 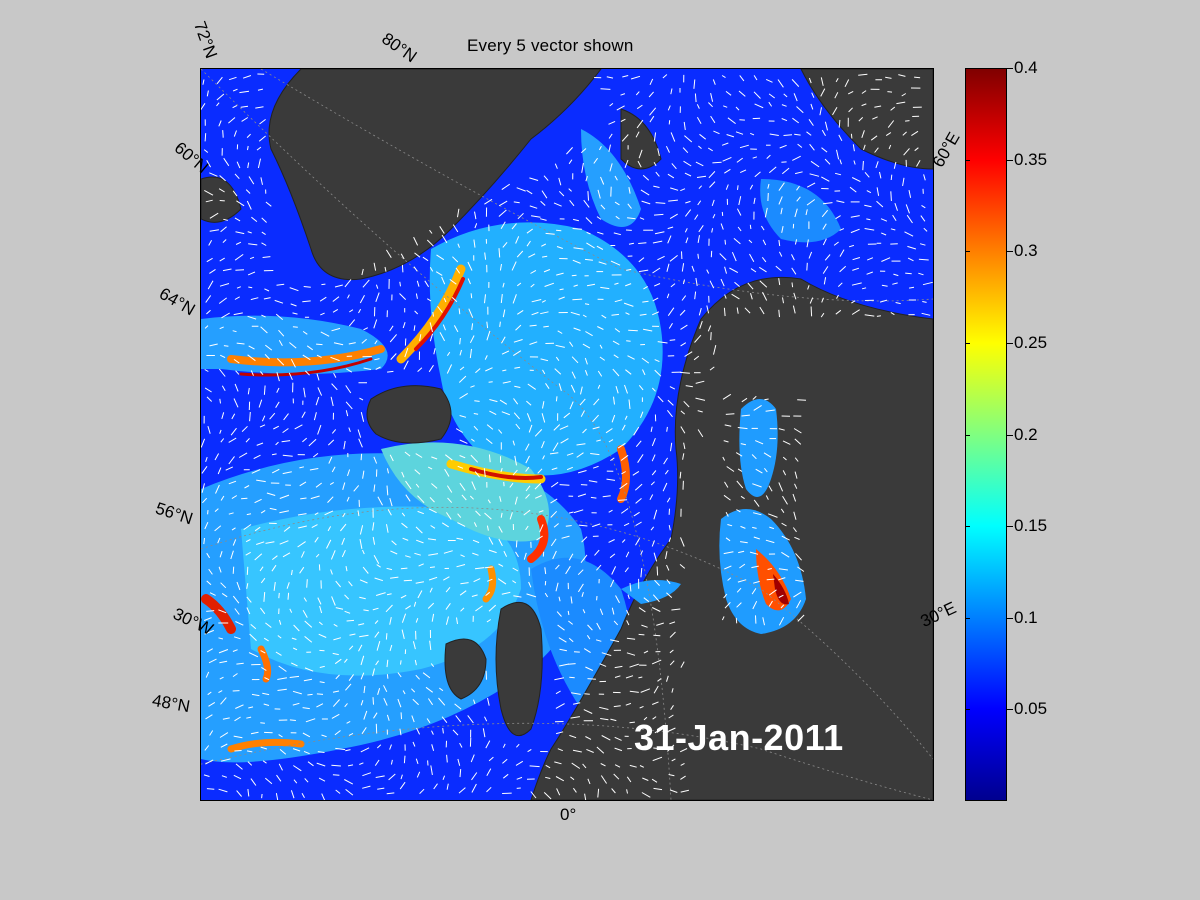 What do you see at coordinates (1010, 618) in the screenshot?
I see `colorbar-tick-mark` at bounding box center [1010, 618].